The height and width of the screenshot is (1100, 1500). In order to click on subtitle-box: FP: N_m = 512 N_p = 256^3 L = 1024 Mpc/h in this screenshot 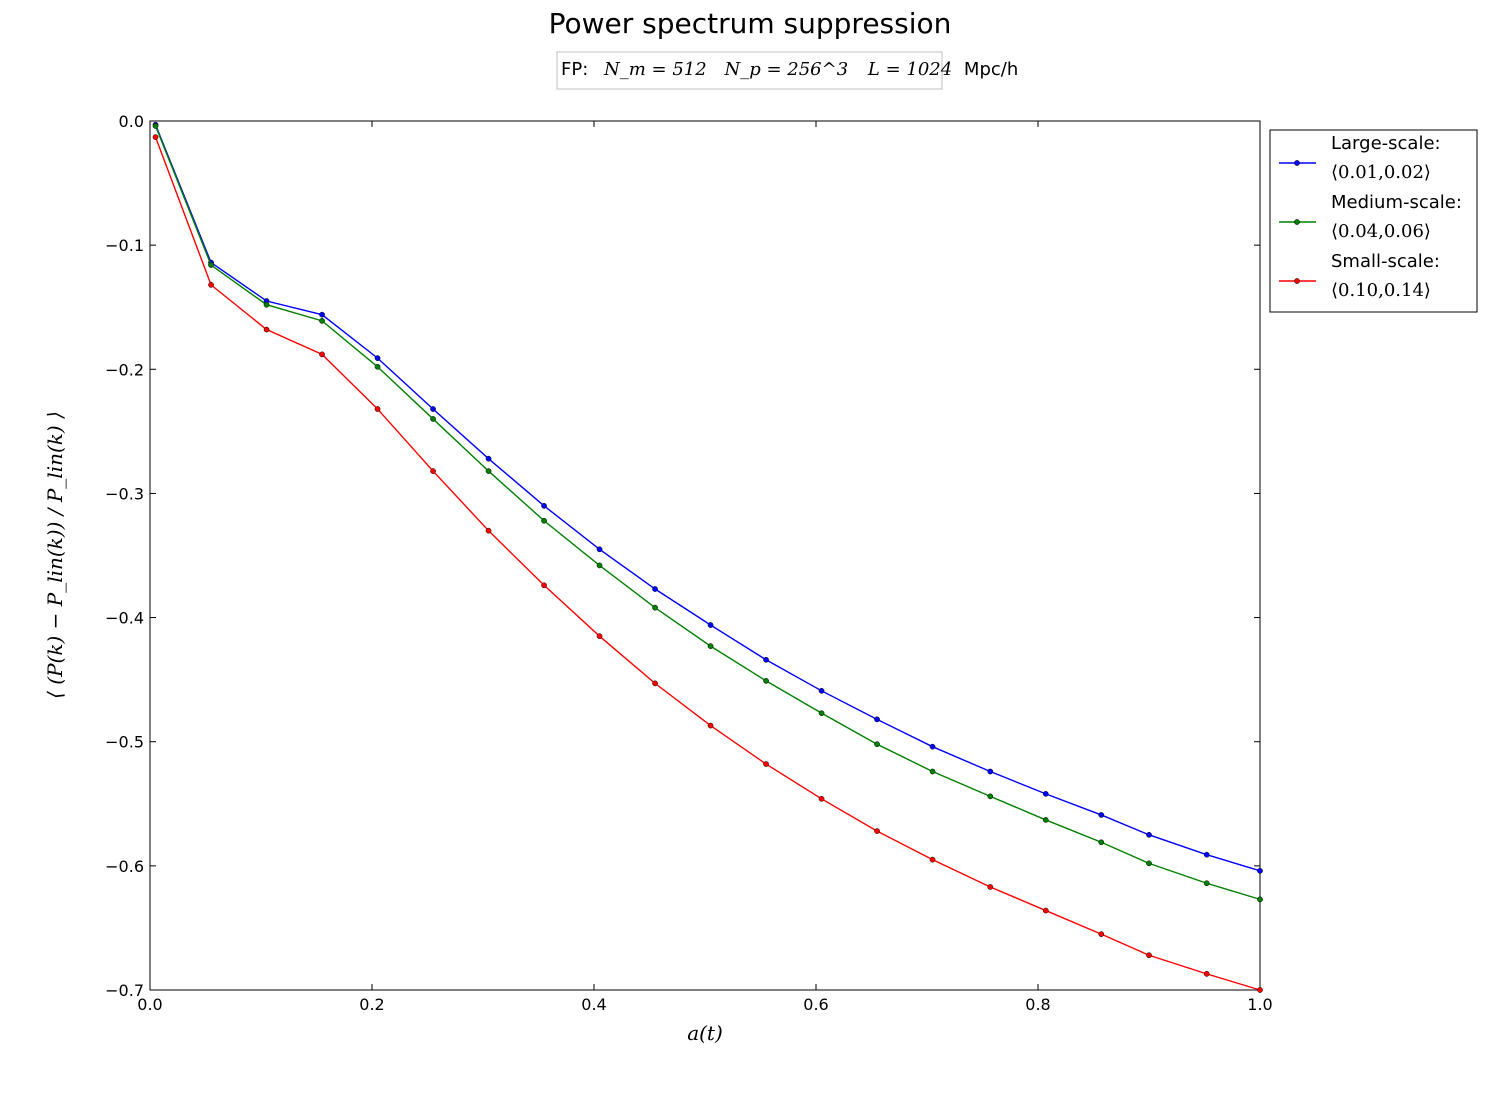, I will do `click(787, 70)`.